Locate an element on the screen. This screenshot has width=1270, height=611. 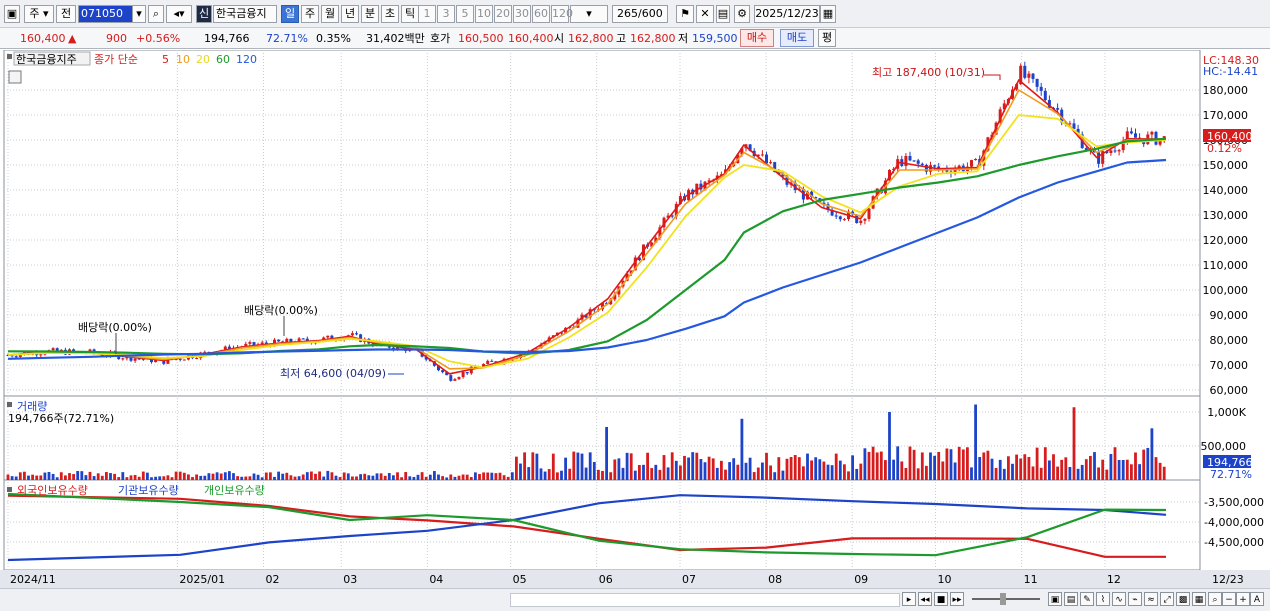
interval-button-60: 60 is located at coordinates (541, 14).